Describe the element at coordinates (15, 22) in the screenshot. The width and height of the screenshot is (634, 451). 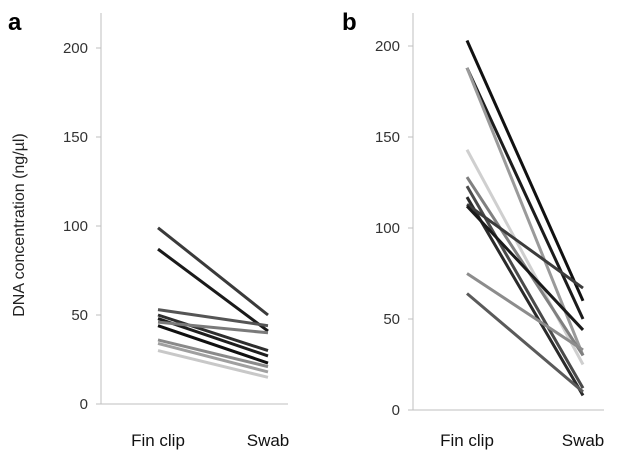
I see `panel-label: a` at that location.